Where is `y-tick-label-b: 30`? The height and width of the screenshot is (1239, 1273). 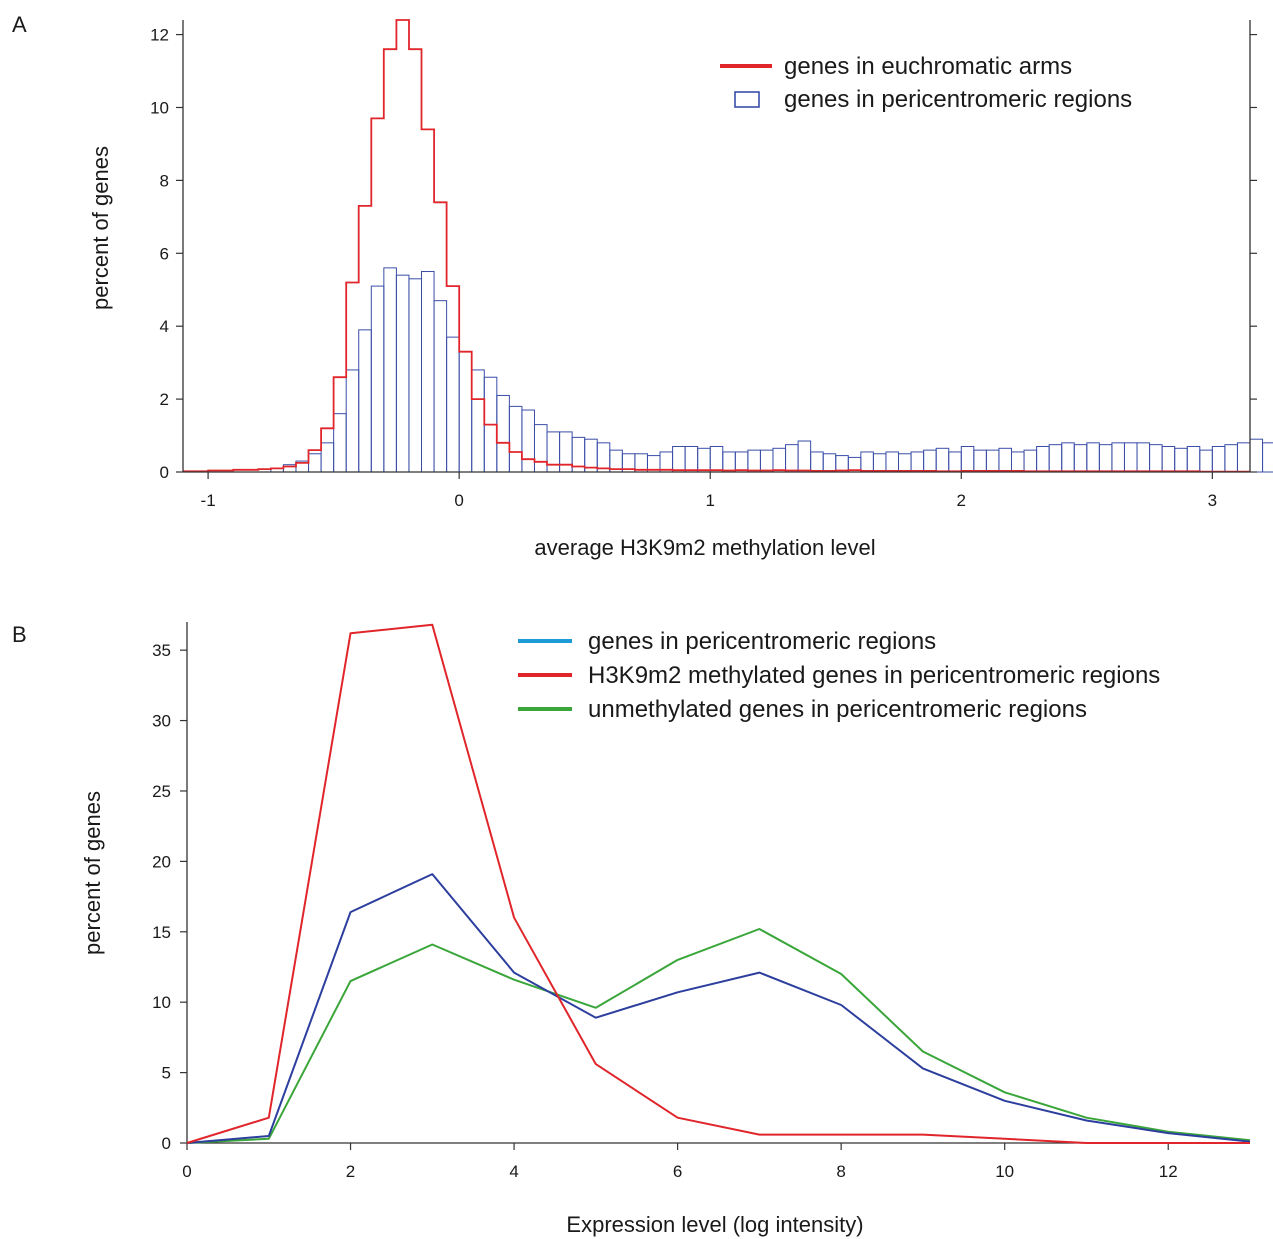 y-tick-label-b: 30 is located at coordinates (161, 721).